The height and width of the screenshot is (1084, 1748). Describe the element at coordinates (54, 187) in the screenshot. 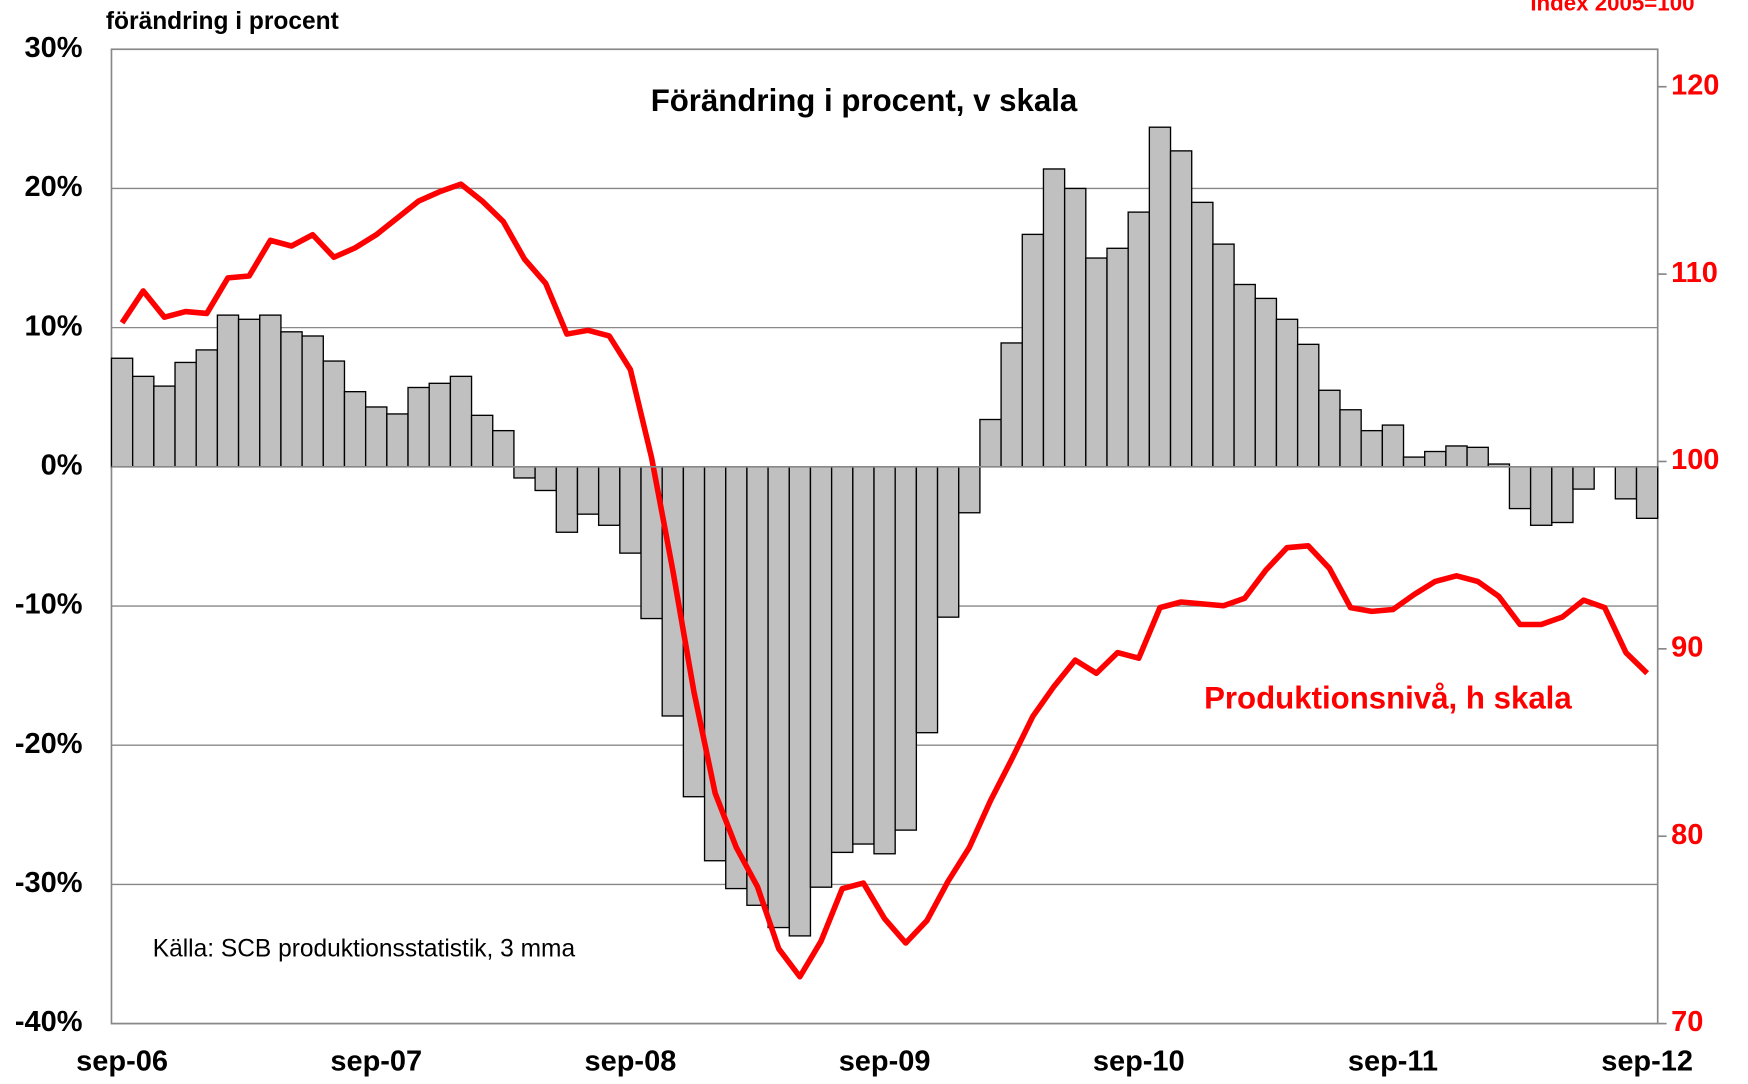

I see `y-tick-label: 20%` at that location.